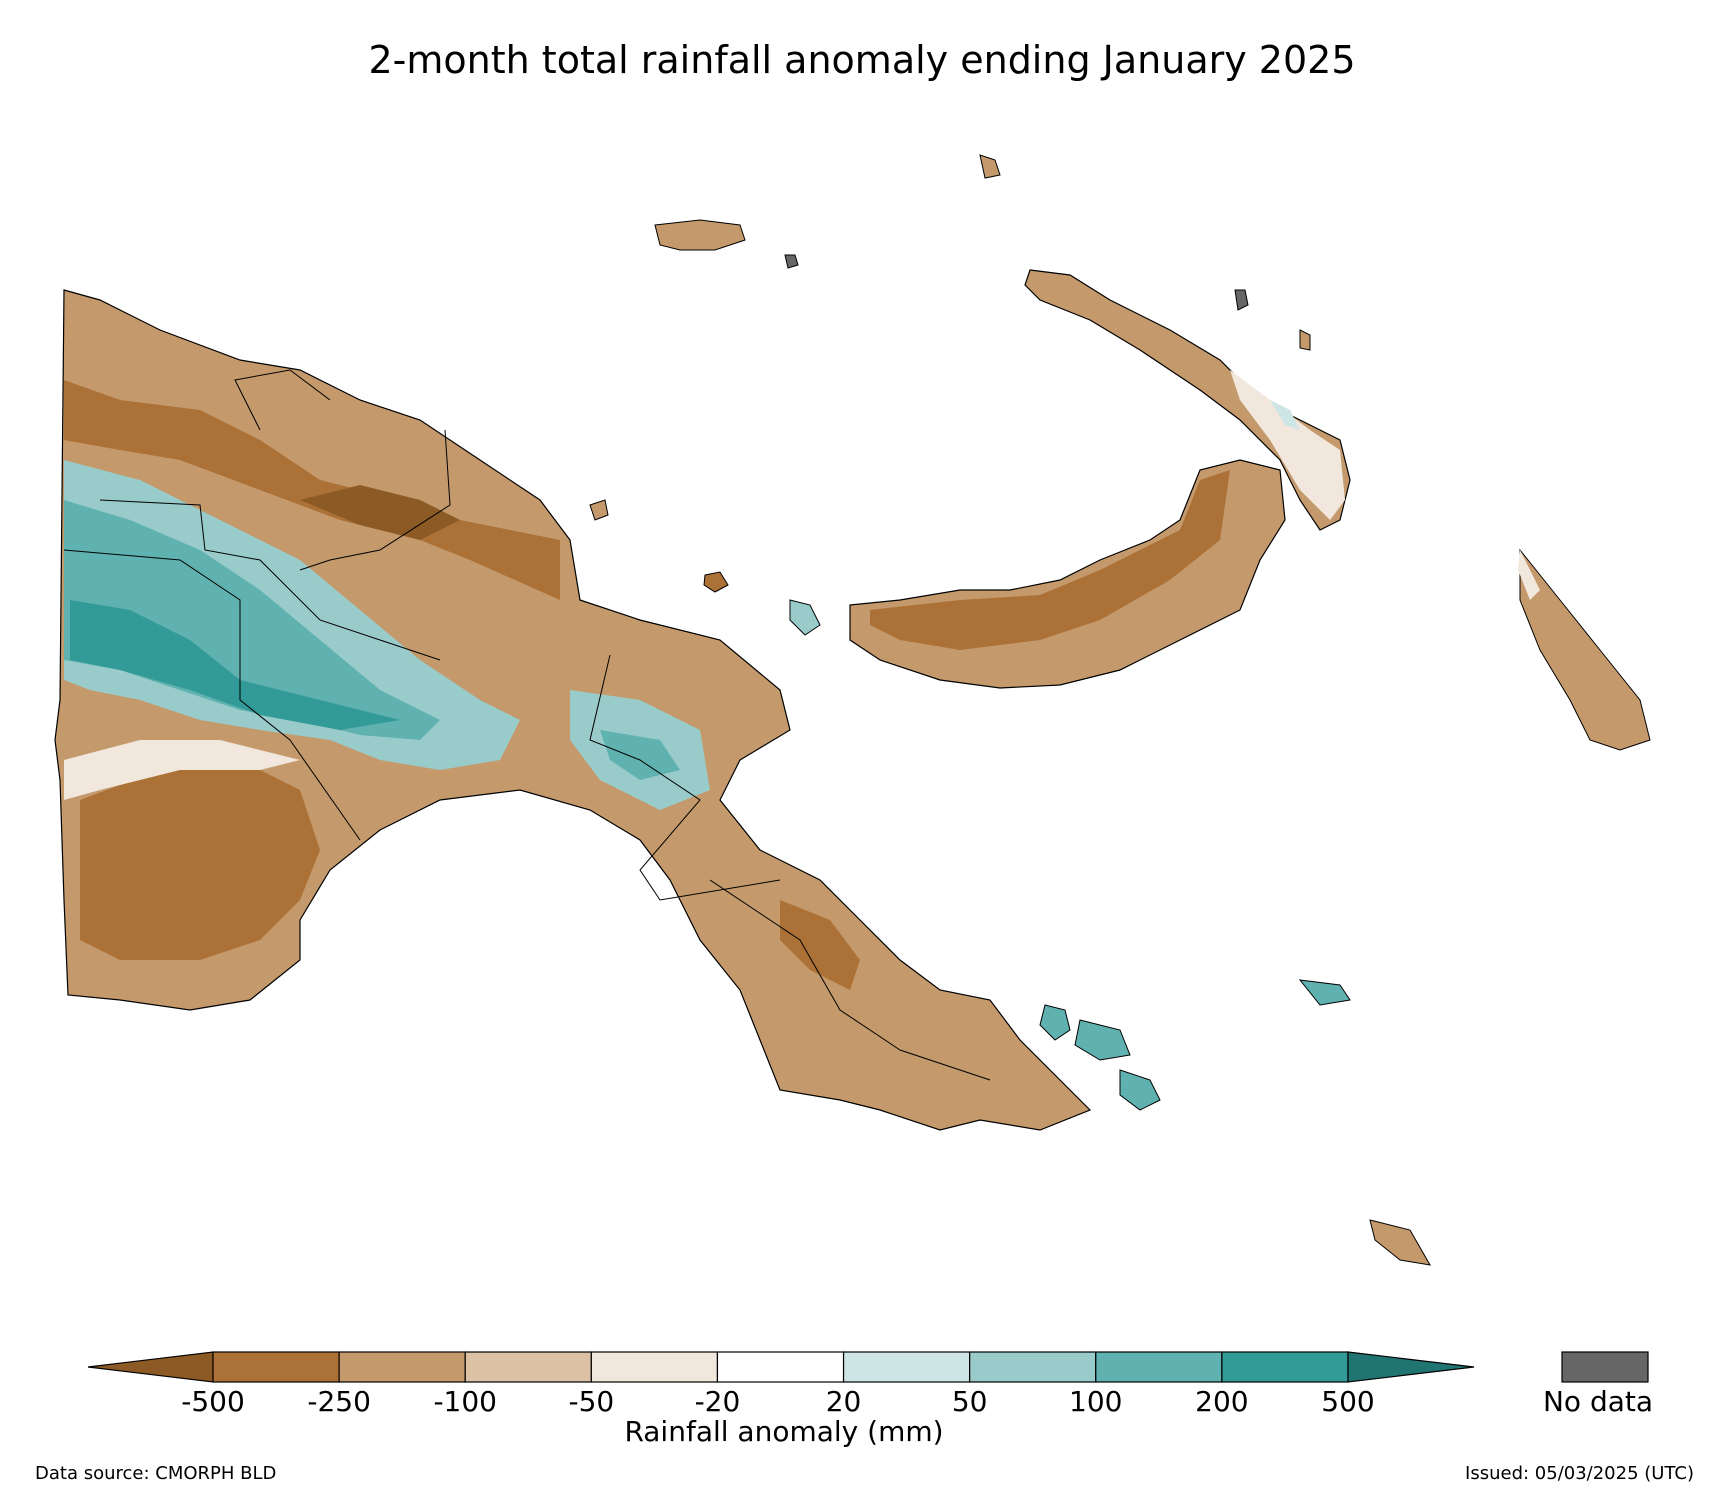 The width and height of the screenshot is (1724, 1494). What do you see at coordinates (213, 1401) in the screenshot?
I see `colorbar-tick-label: -500` at bounding box center [213, 1401].